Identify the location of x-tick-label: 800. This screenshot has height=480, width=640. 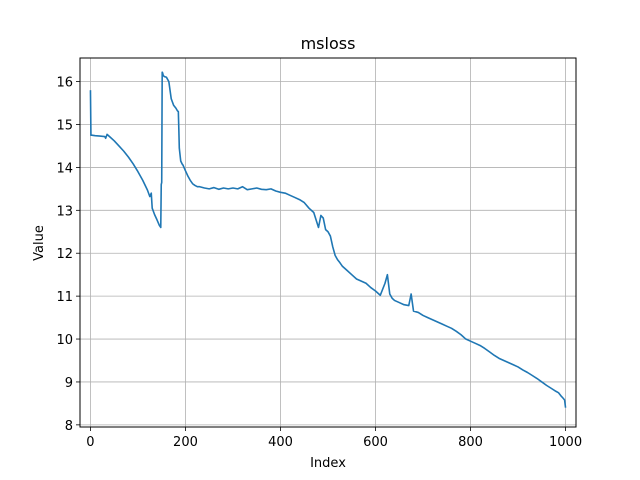
(470, 442).